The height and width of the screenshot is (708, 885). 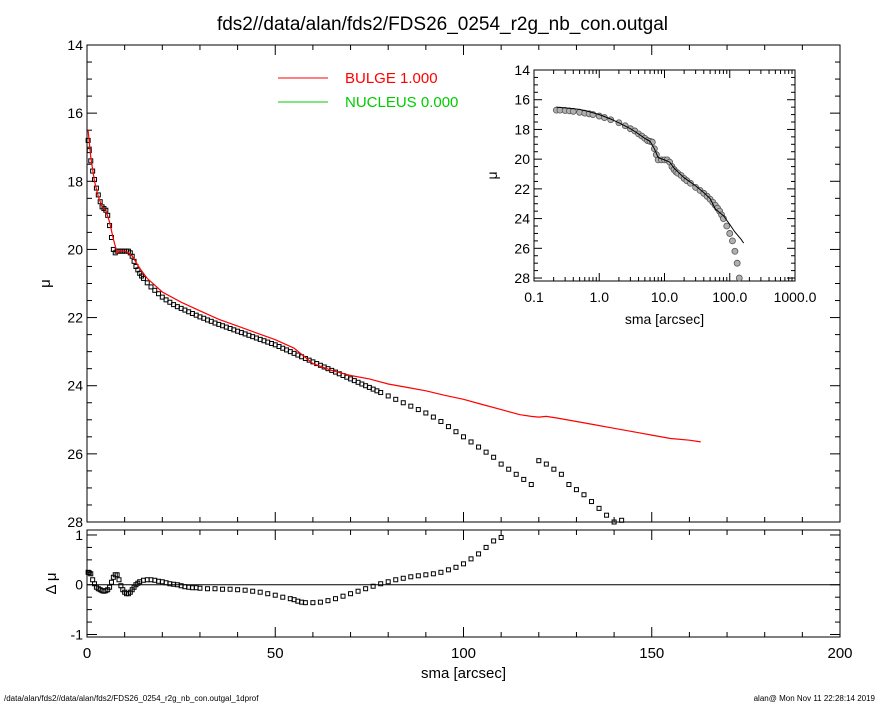 I want to click on inset-x-tick-label: 1.0, so click(x=600, y=297).